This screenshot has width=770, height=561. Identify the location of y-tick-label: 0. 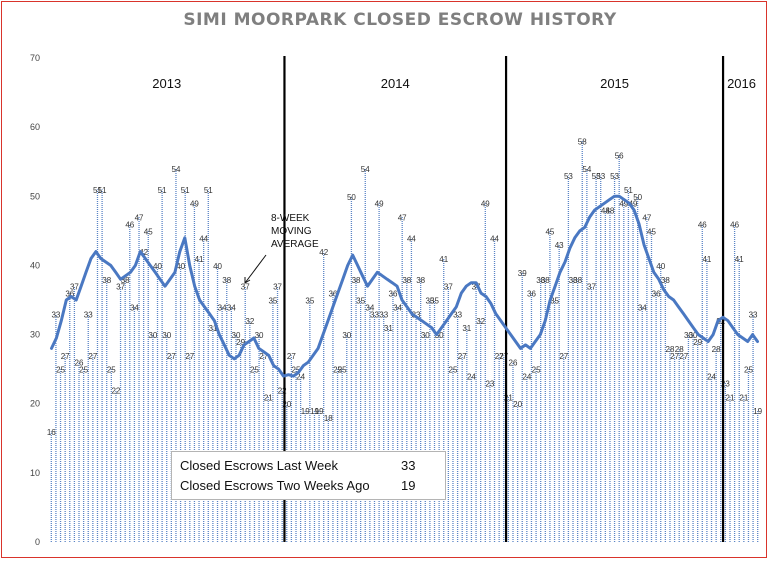
(37, 542).